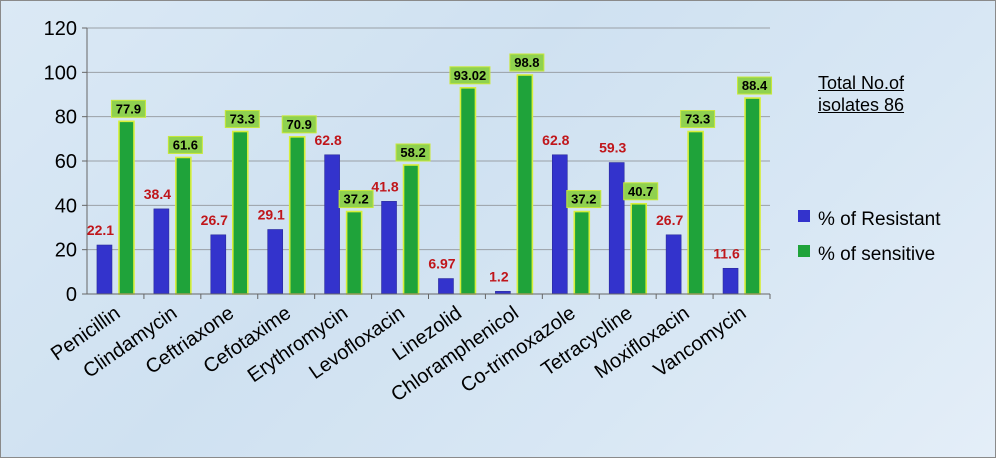 This screenshot has width=996, height=458. Describe the element at coordinates (60, 73) in the screenshot. I see `y-tick-label: 100` at that location.